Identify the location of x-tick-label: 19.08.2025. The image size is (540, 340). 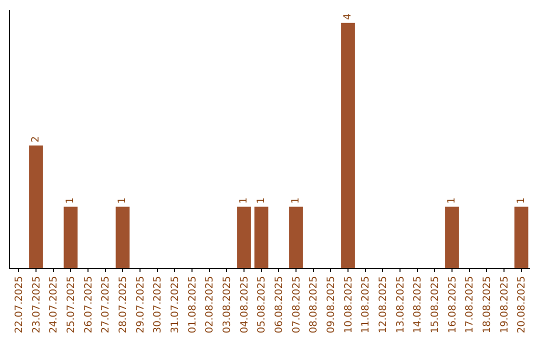
(504, 305).